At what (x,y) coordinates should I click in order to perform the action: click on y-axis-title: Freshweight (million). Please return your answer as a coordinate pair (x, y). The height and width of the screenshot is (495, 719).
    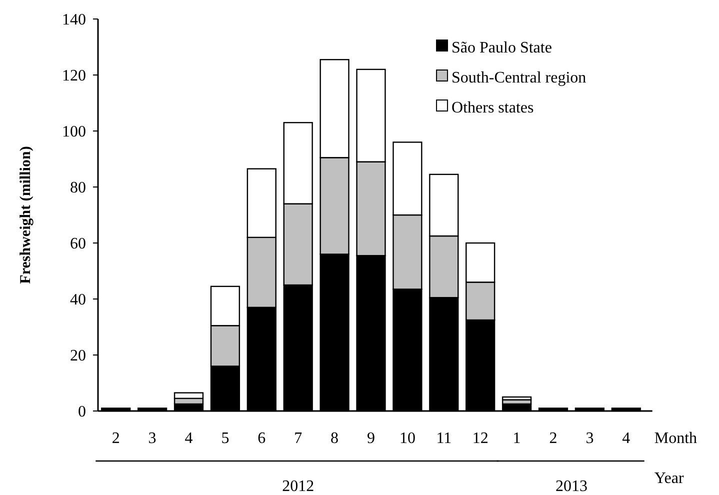
    Looking at the image, I should click on (26, 215).